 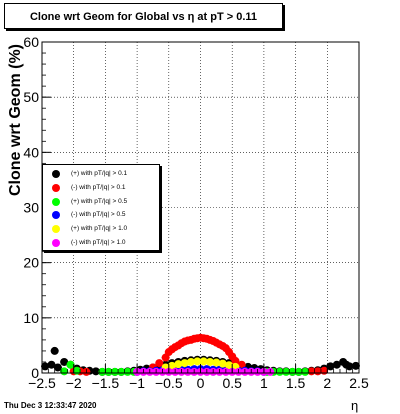 I want to click on y-axis-label: Clone wrt Geom (%), so click(x=15, y=120).